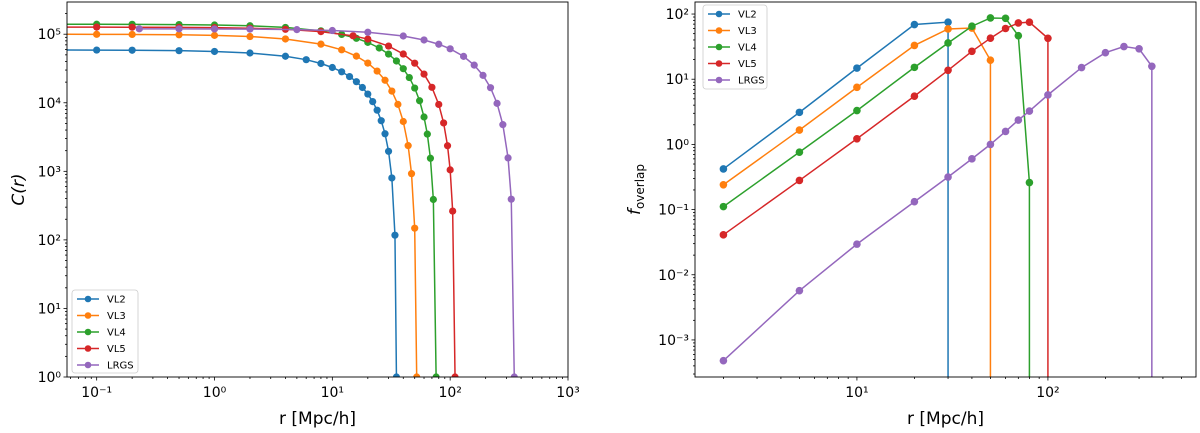  Describe the element at coordinates (673, 276) in the screenshot. I see `y-tick-label: 10⁻²` at that location.